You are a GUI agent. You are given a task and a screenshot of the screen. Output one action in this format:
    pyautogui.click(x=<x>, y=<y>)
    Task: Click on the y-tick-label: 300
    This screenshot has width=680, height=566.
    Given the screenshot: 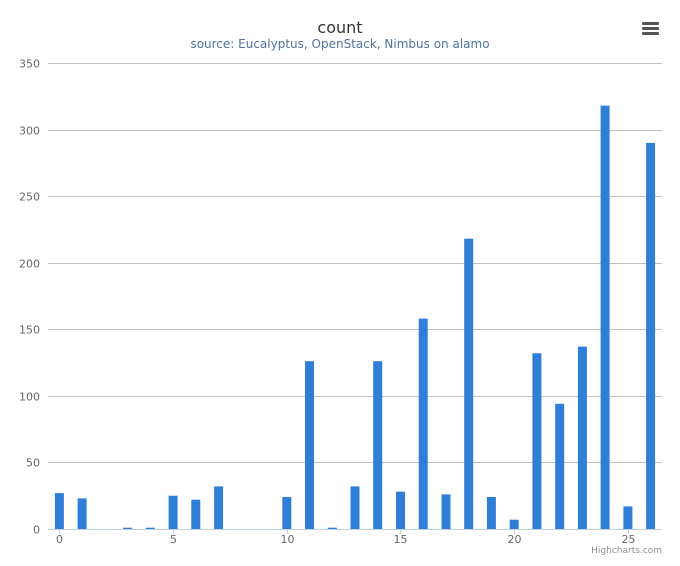 What is the action you would take?
    pyautogui.click(x=29, y=131)
    